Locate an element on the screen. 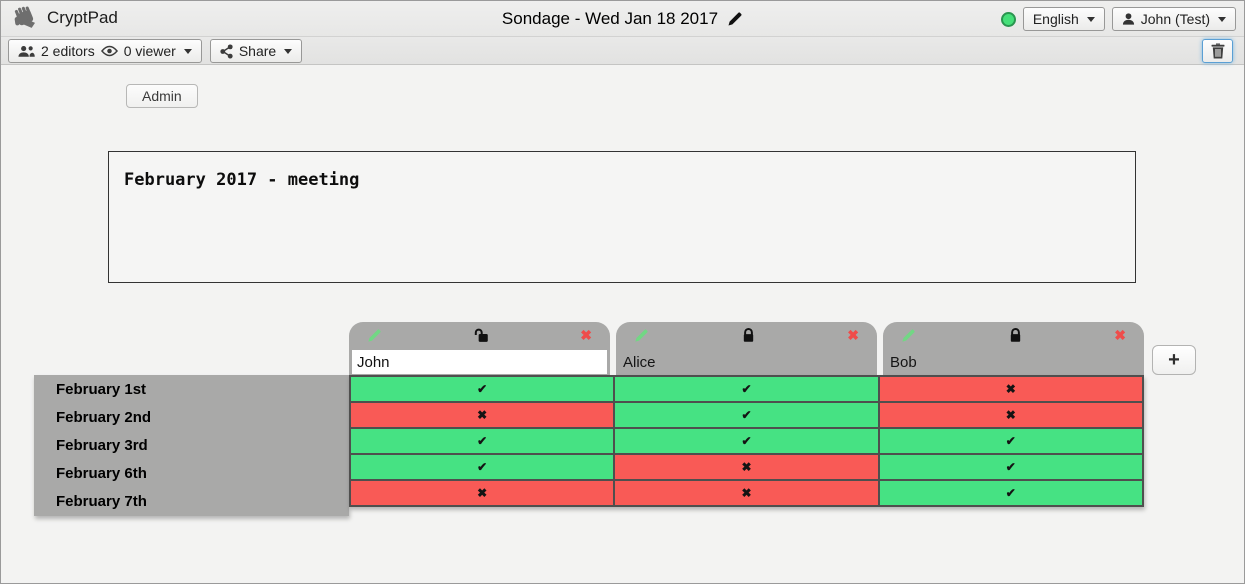 The width and height of the screenshot is (1245, 584). poll-column-tabs: ✖ ✖ is located at coordinates (746, 349).